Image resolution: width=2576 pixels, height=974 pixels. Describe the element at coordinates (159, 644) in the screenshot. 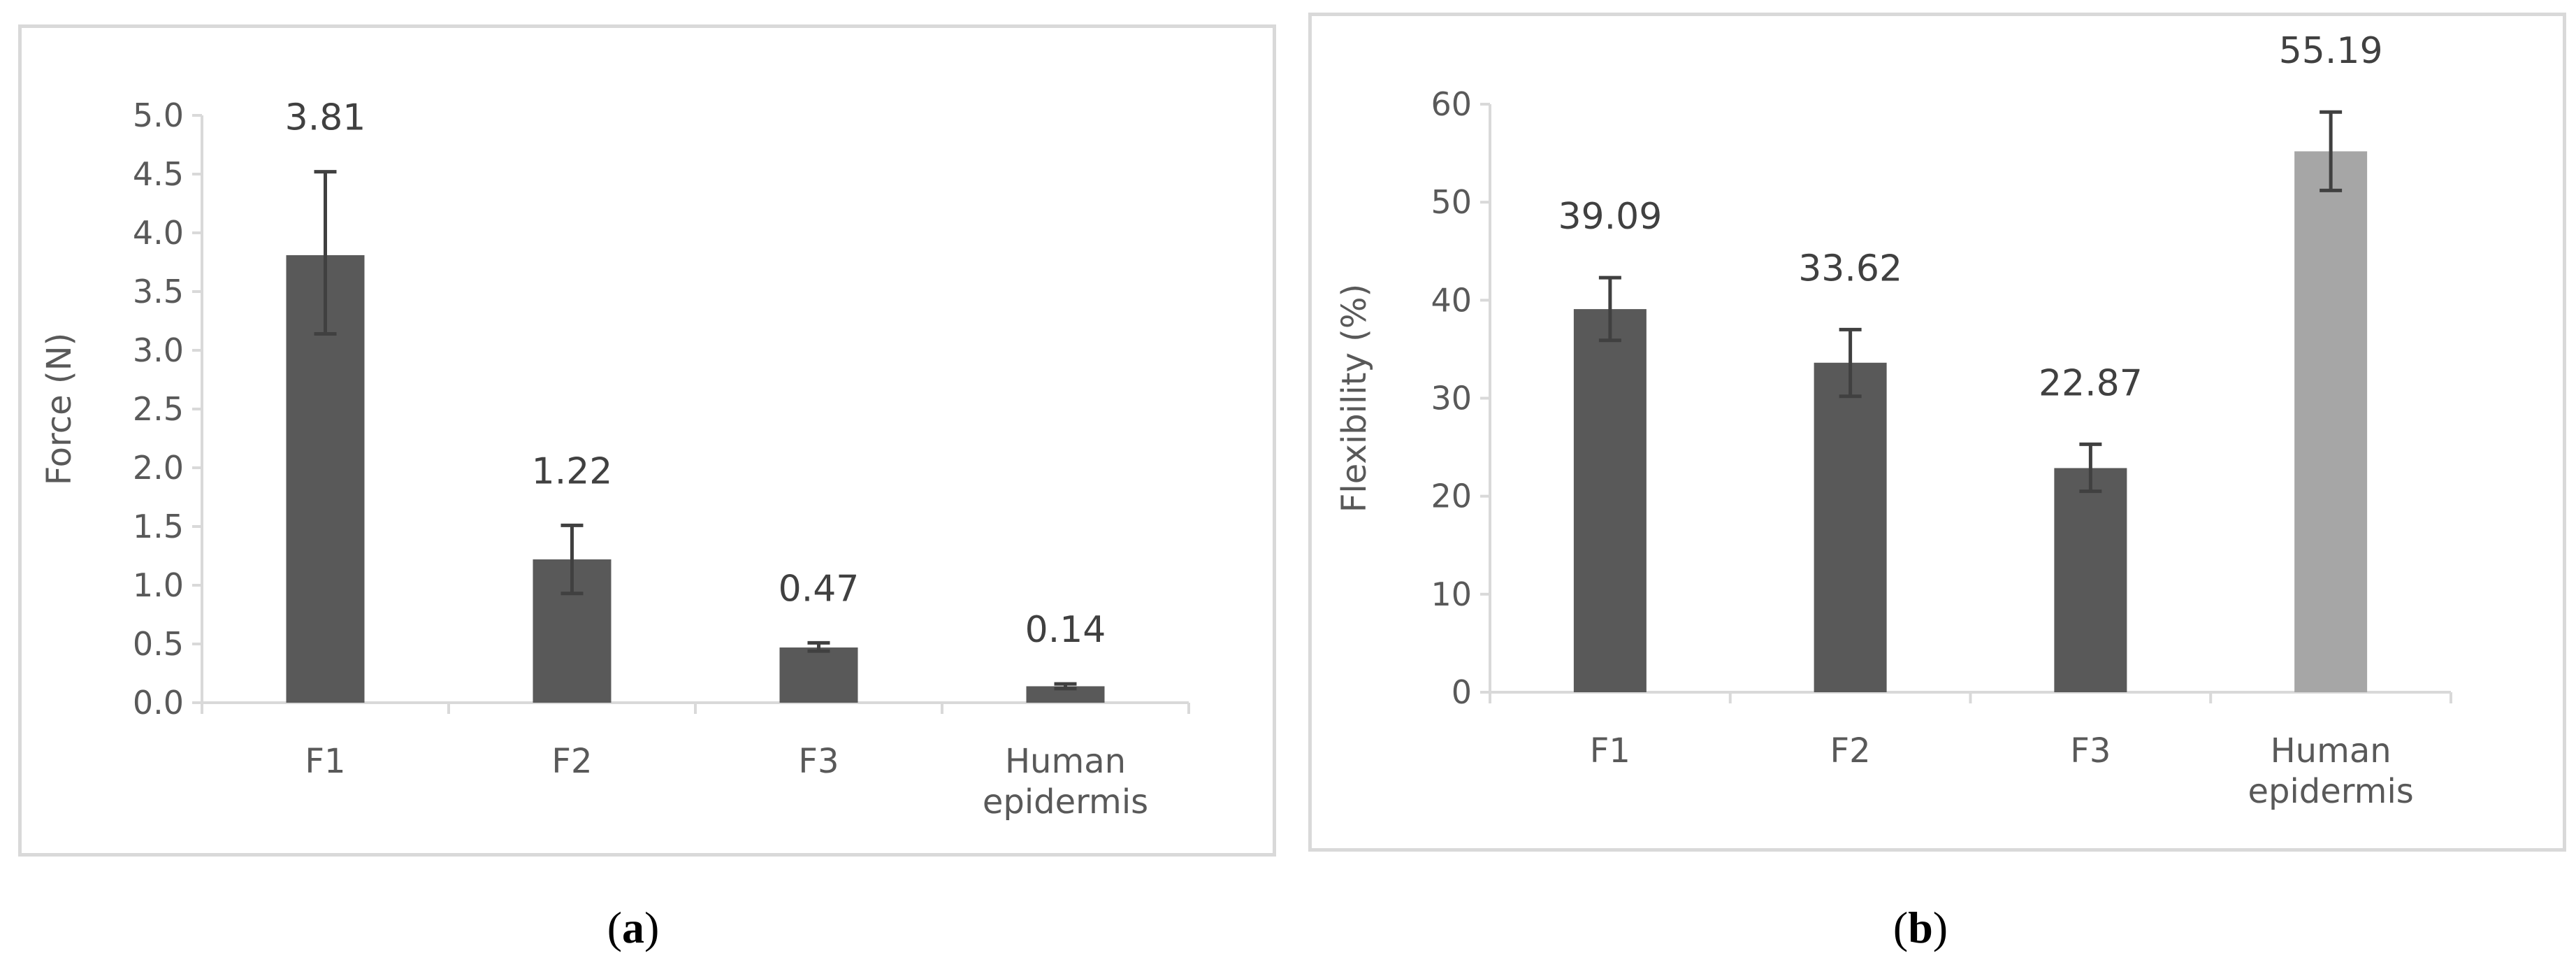

I see `y-tick-label: 0.5` at that location.